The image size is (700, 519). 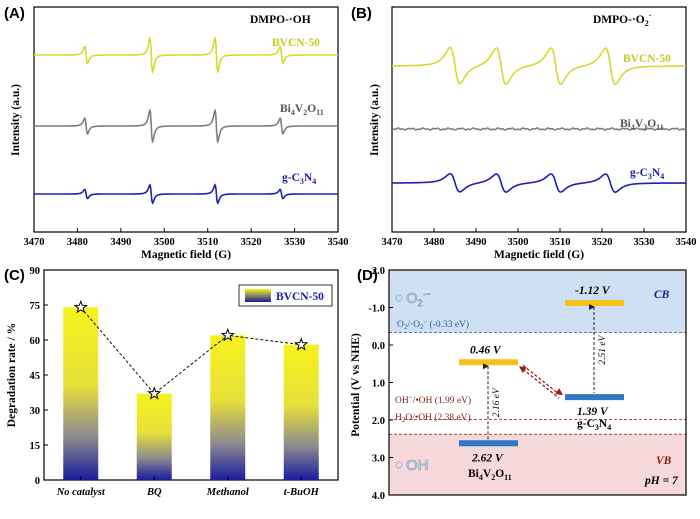 I want to click on oh-redox-label: OH−/•OH (1.99 eV), so click(x=433, y=400).